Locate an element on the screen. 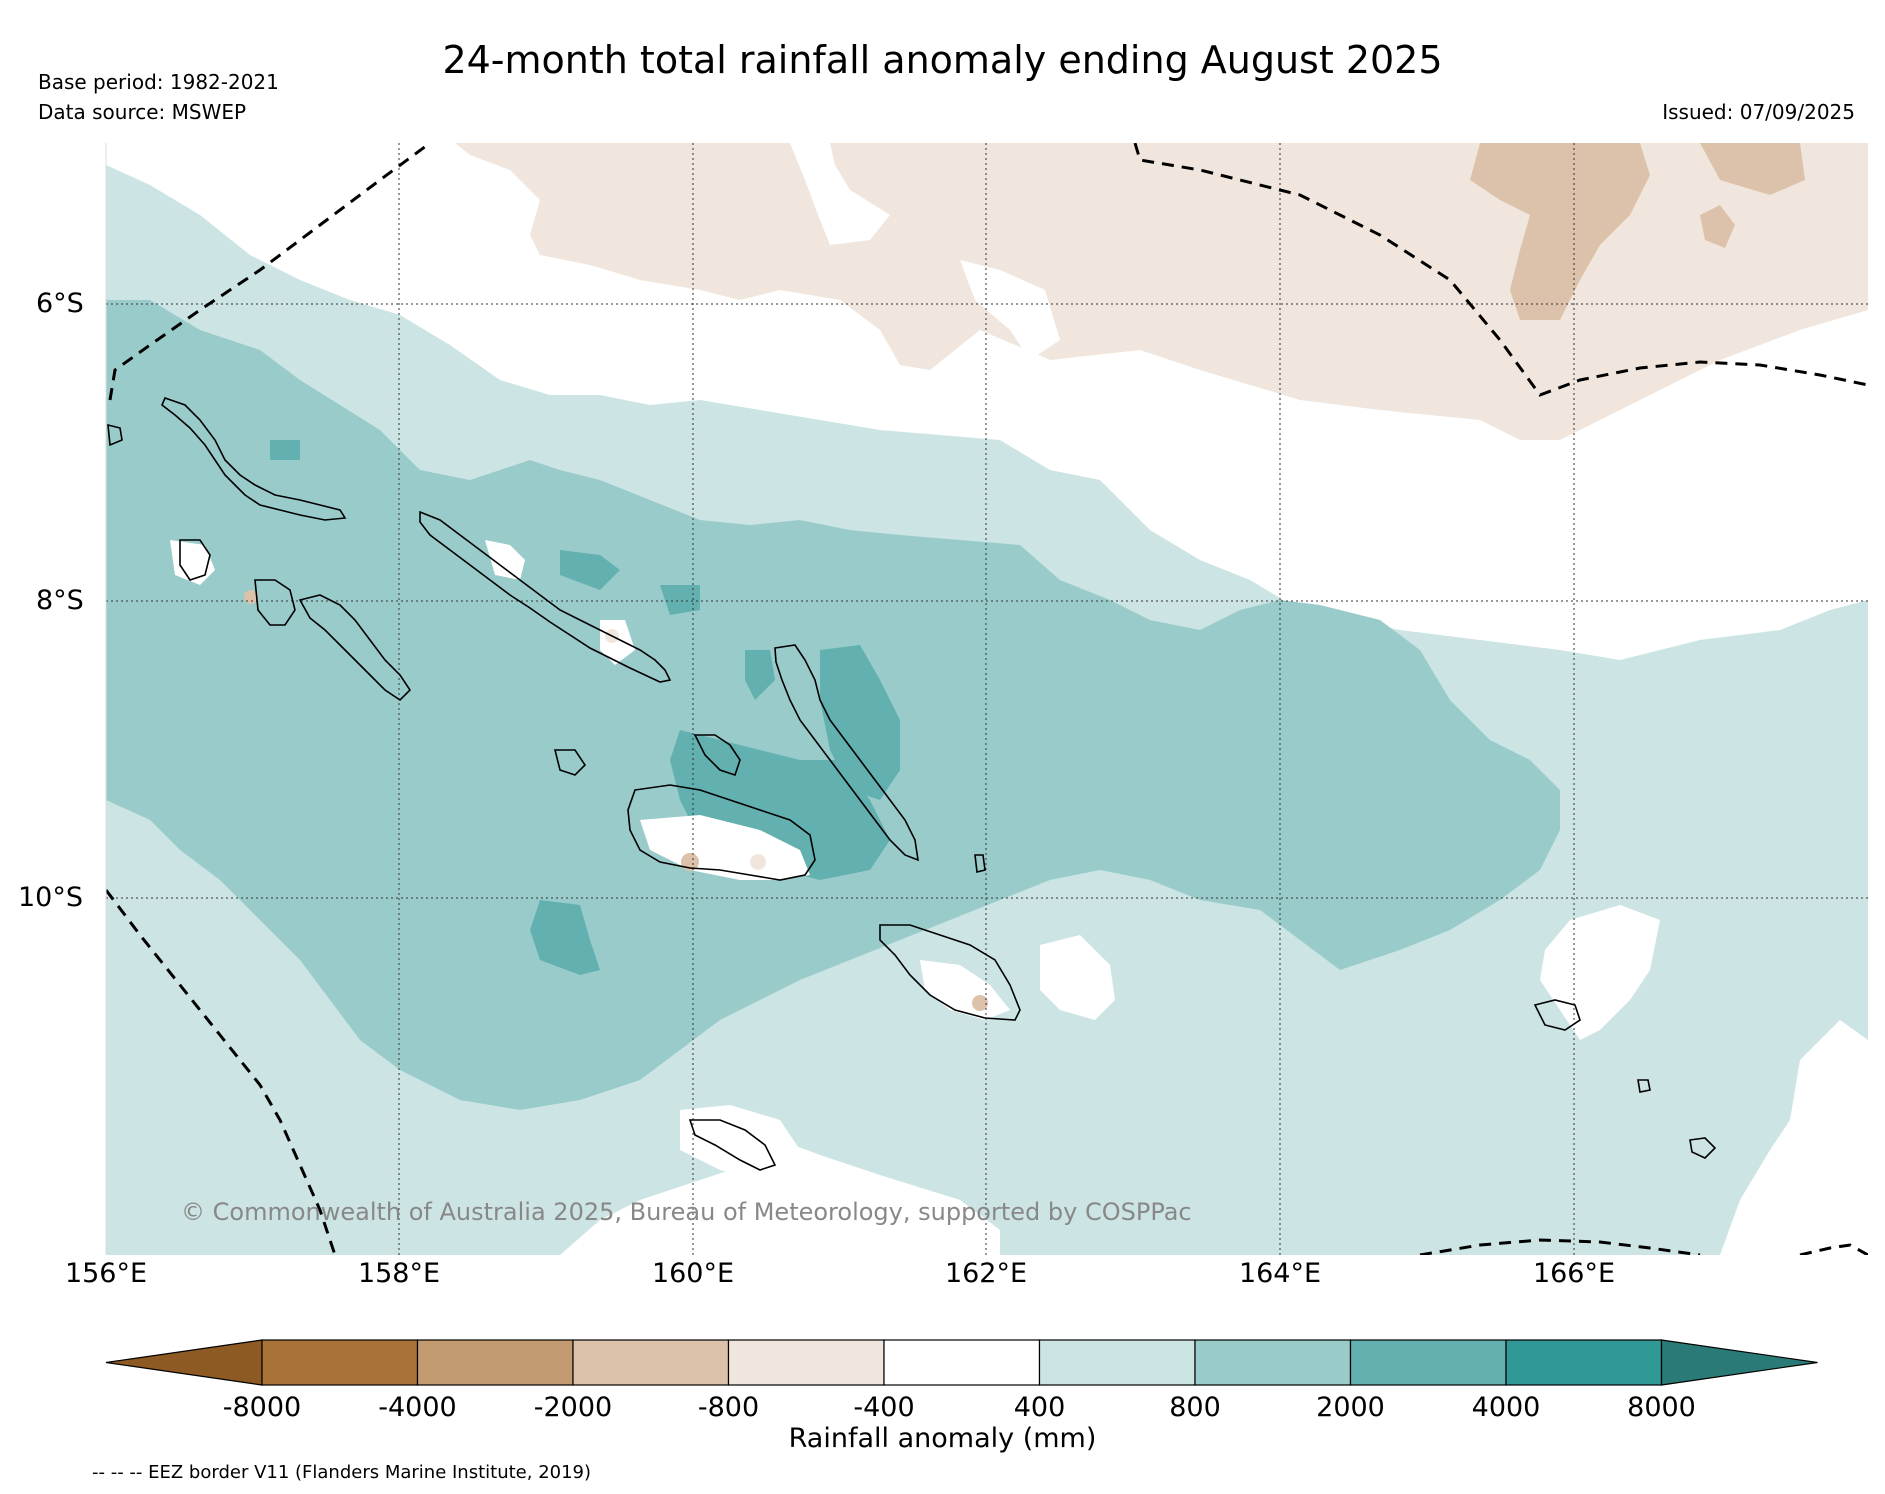 The height and width of the screenshot is (1494, 1885). colorbar-tick-label: -8000 is located at coordinates (262, 1407).